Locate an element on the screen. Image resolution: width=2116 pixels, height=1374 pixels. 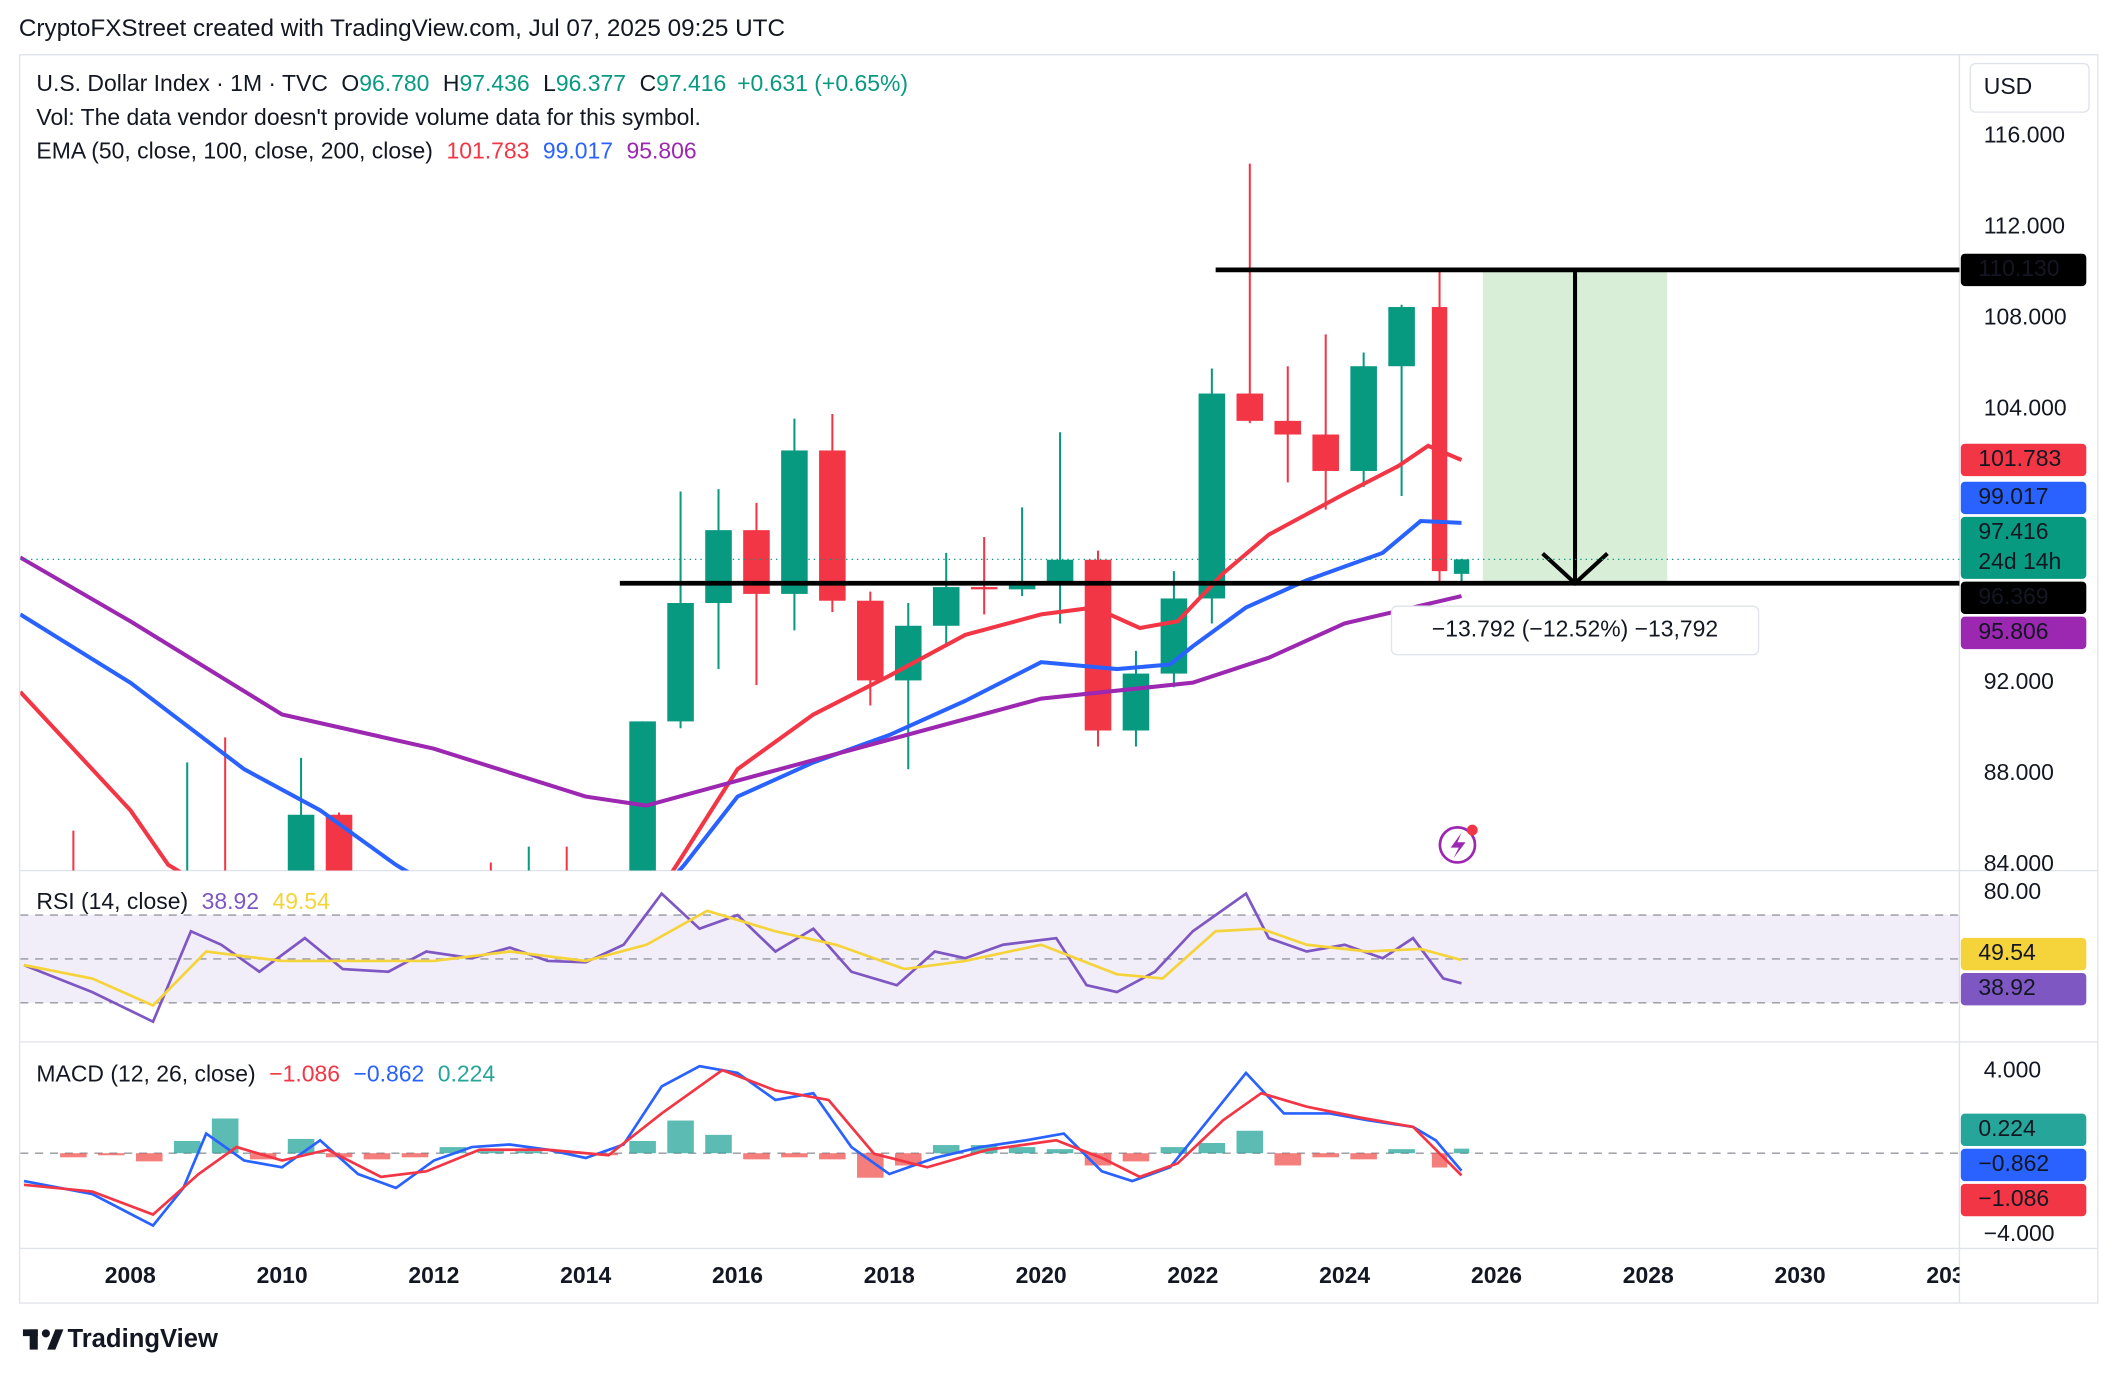
y-tick-label: −4.000 is located at coordinates (2019, 1233).